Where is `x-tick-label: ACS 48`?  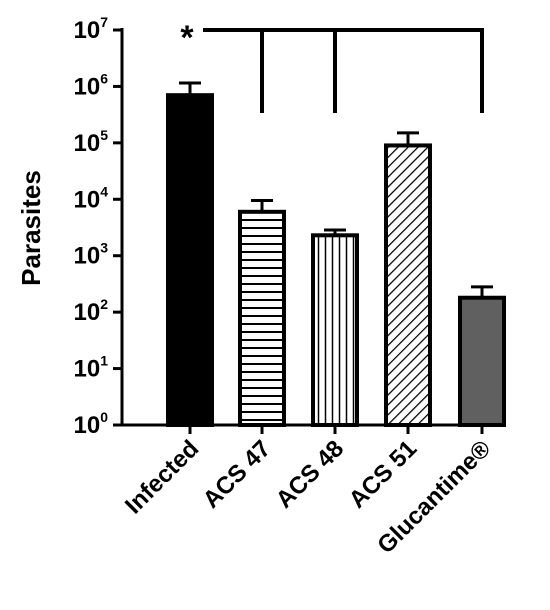
x-tick-label: ACS 48 is located at coordinates (310, 474).